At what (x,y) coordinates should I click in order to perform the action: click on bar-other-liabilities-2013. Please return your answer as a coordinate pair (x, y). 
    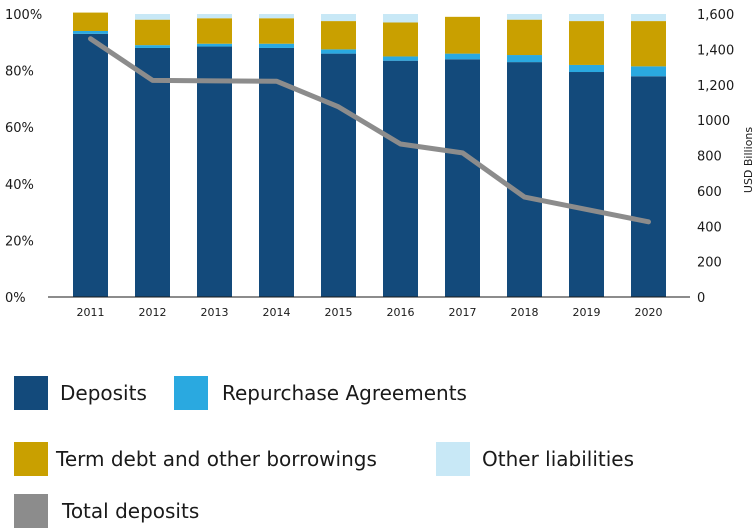
    Looking at the image, I should click on (214, 16).